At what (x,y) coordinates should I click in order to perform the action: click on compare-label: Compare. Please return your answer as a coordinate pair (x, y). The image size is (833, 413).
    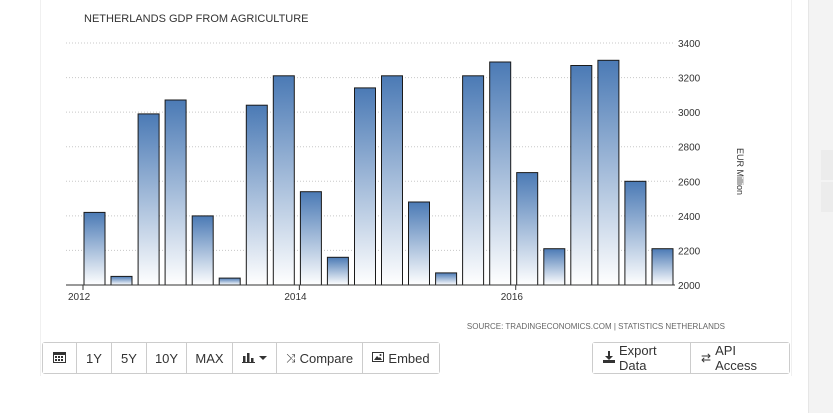
    Looking at the image, I should click on (326, 358).